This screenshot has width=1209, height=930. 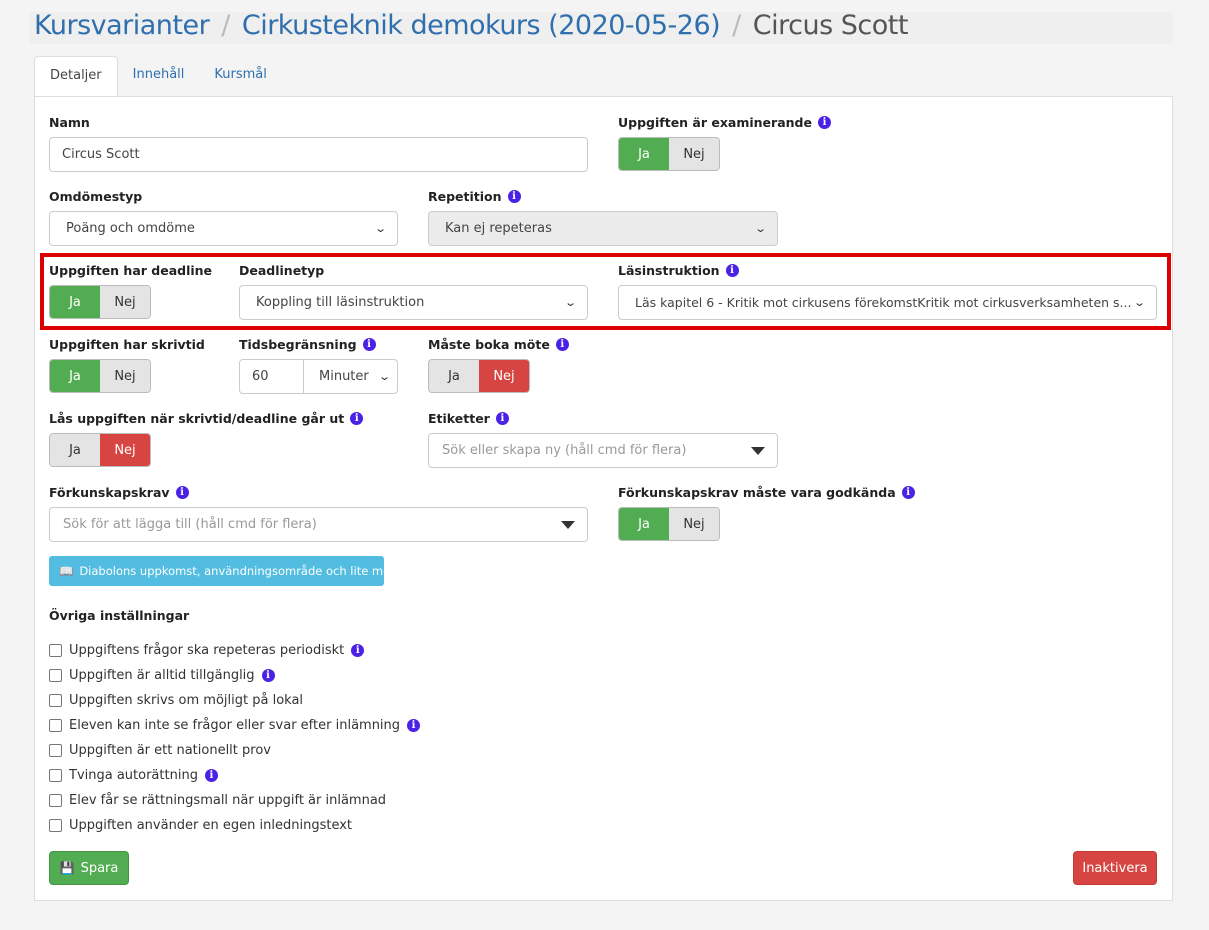 What do you see at coordinates (89, 868) in the screenshot?
I see `save-button: 💾 Spara` at bounding box center [89, 868].